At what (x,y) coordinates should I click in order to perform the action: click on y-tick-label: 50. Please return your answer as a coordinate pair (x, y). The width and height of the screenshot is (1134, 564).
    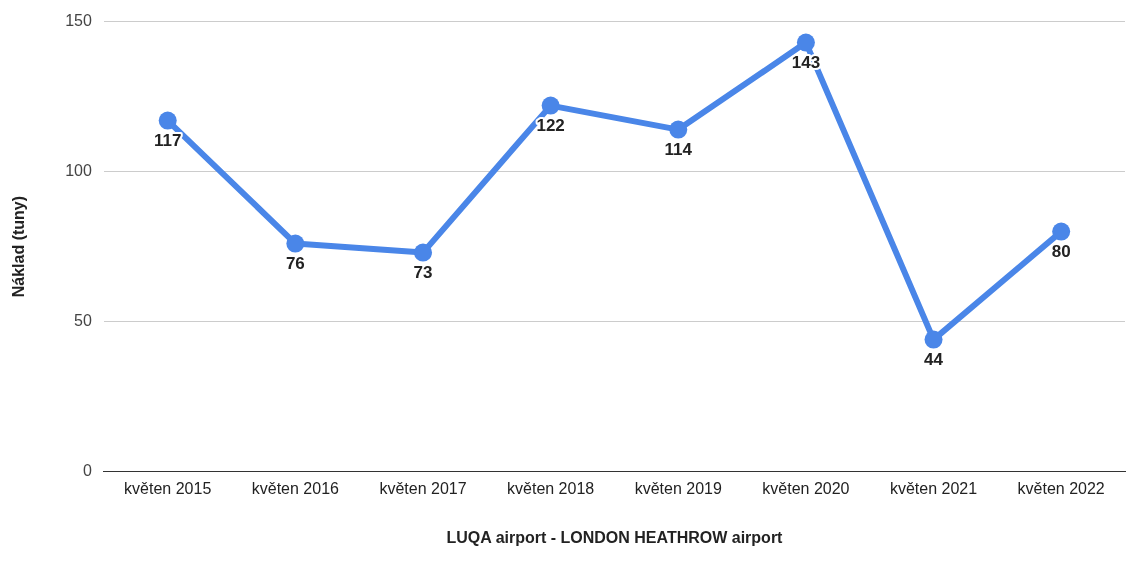
    Looking at the image, I should click on (83, 321).